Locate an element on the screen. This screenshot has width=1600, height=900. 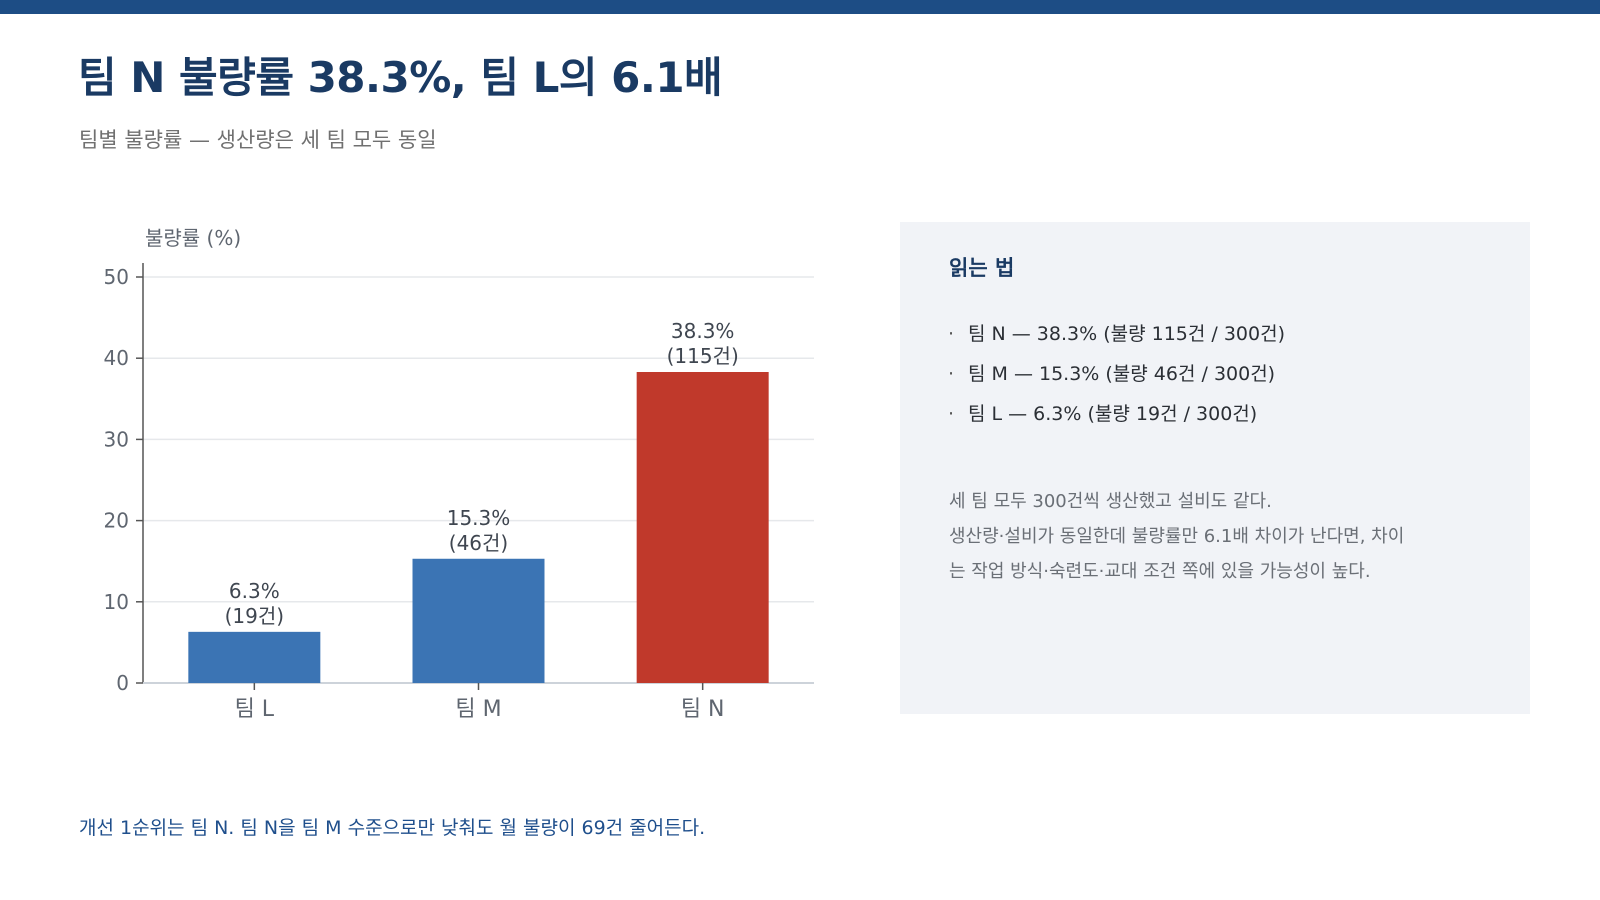
bar-count-label: (46건) is located at coordinates (478, 543).